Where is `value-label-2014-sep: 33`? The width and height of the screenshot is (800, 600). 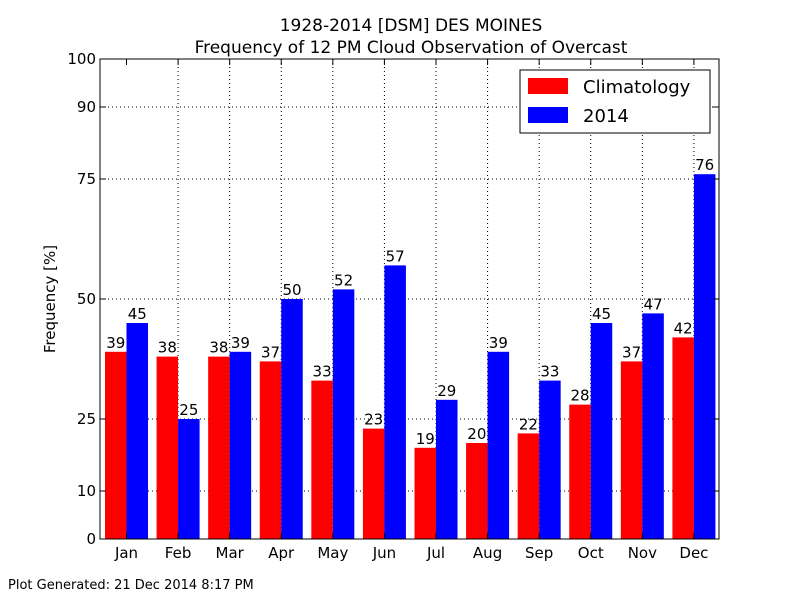
value-label-2014-sep: 33 is located at coordinates (549, 372).